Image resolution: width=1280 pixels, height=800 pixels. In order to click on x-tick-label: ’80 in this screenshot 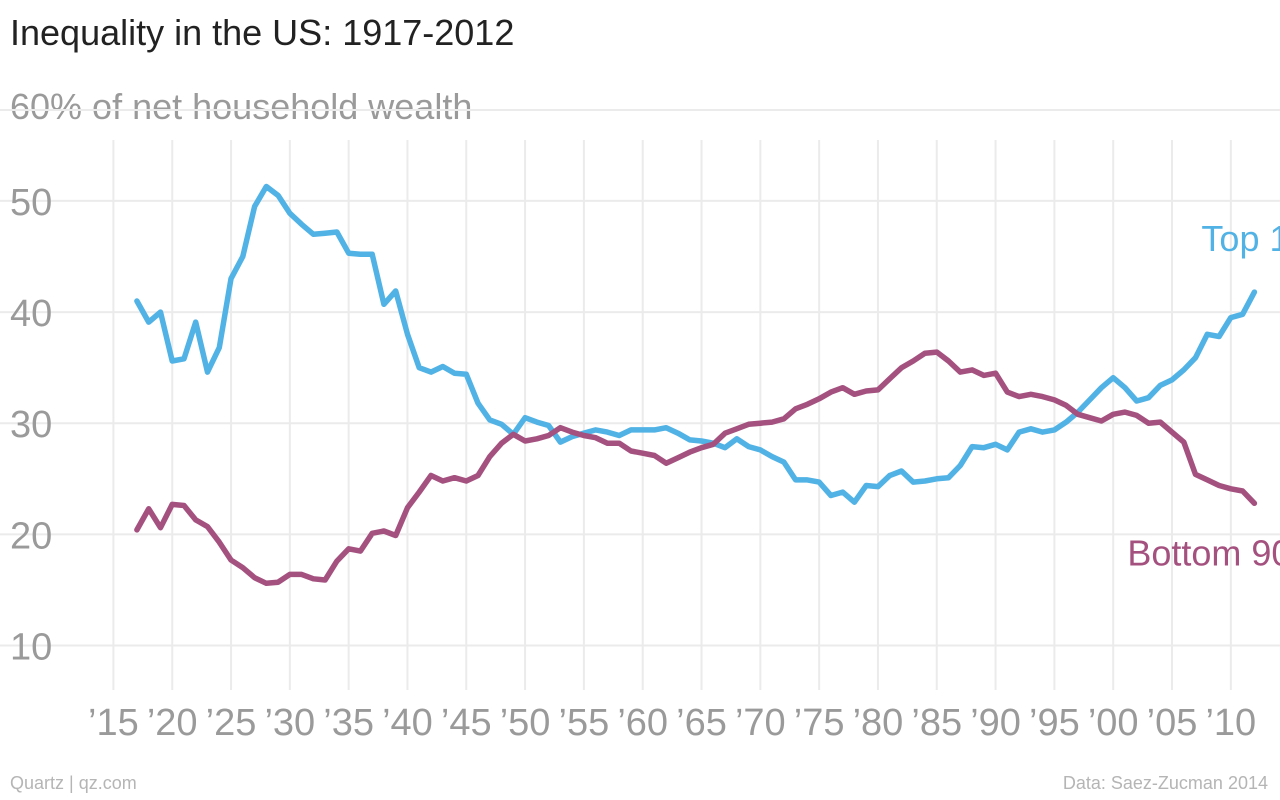, I will do `click(878, 723)`.